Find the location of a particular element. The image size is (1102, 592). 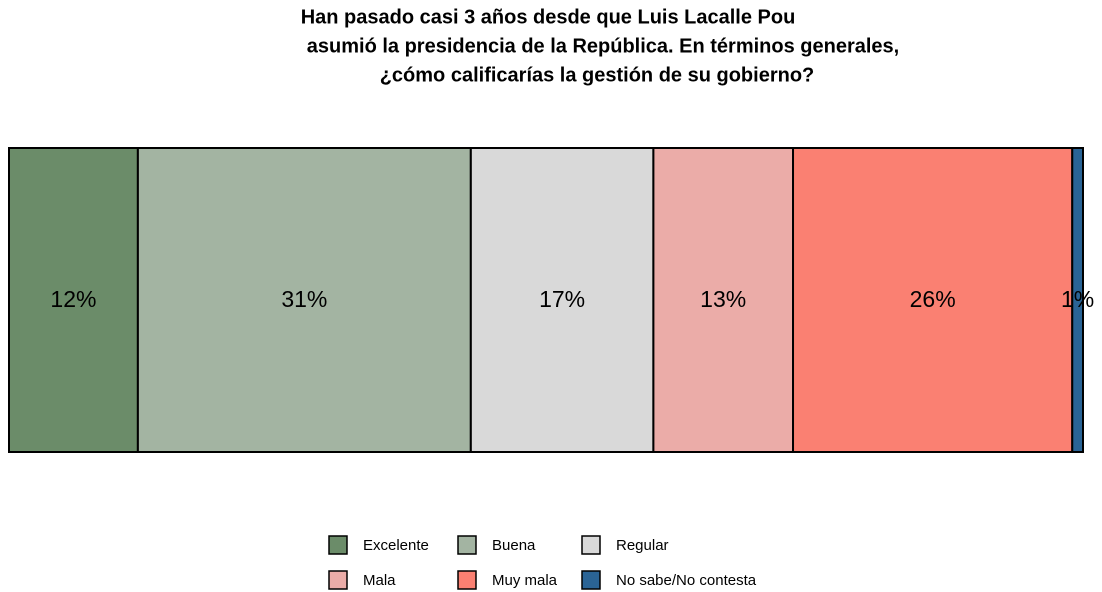

value-label: 12% is located at coordinates (73, 299).